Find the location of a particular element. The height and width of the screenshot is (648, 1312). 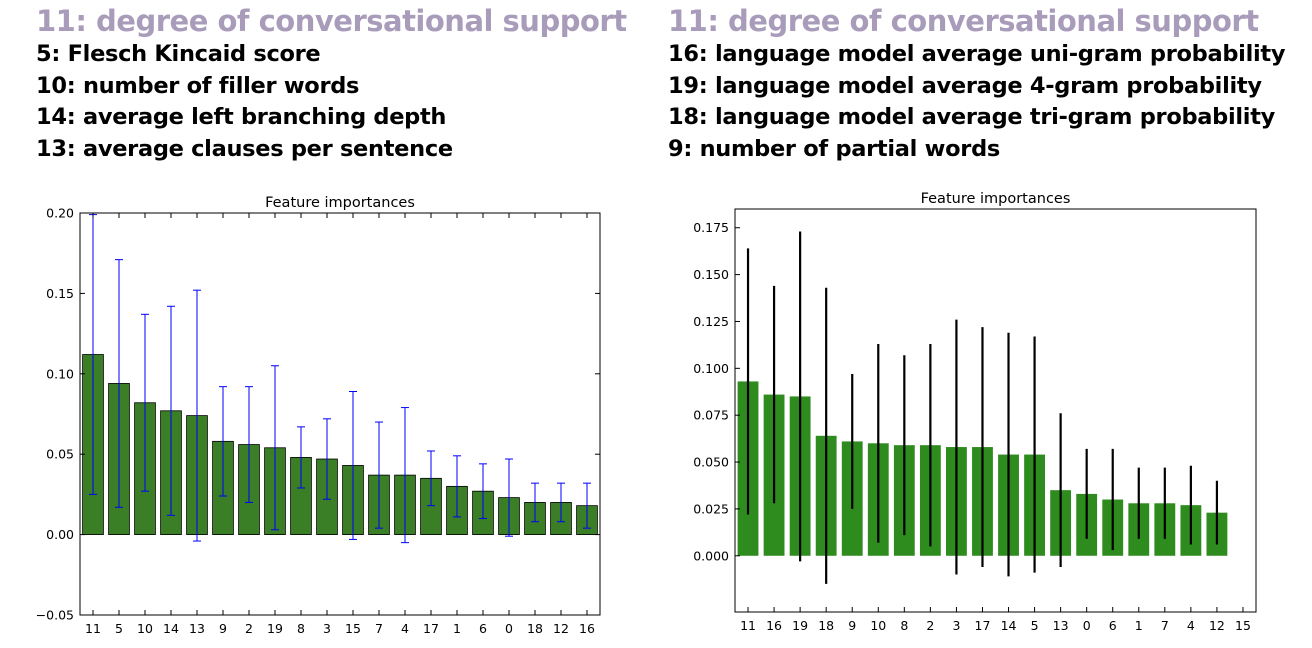

y-tick-label: 0.100 is located at coordinates (711, 368).